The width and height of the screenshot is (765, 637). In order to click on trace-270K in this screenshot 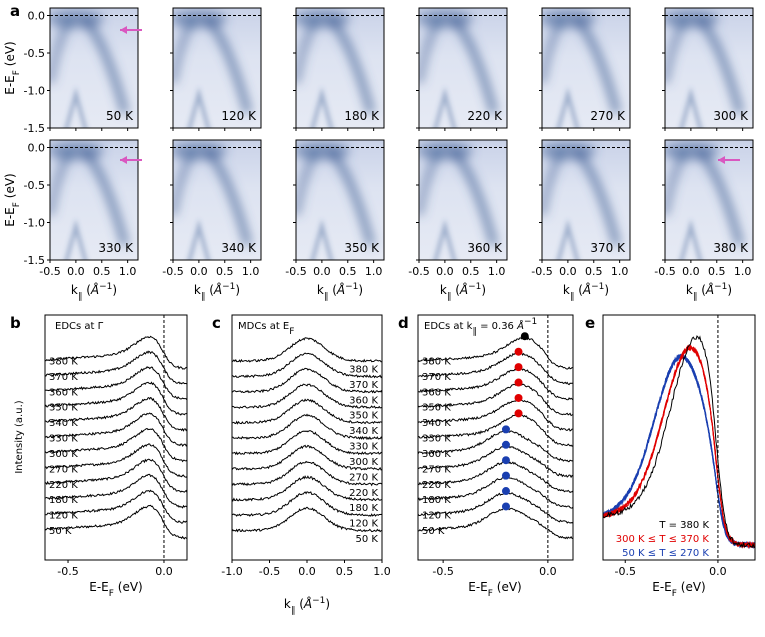, I will do `click(495, 462)`.